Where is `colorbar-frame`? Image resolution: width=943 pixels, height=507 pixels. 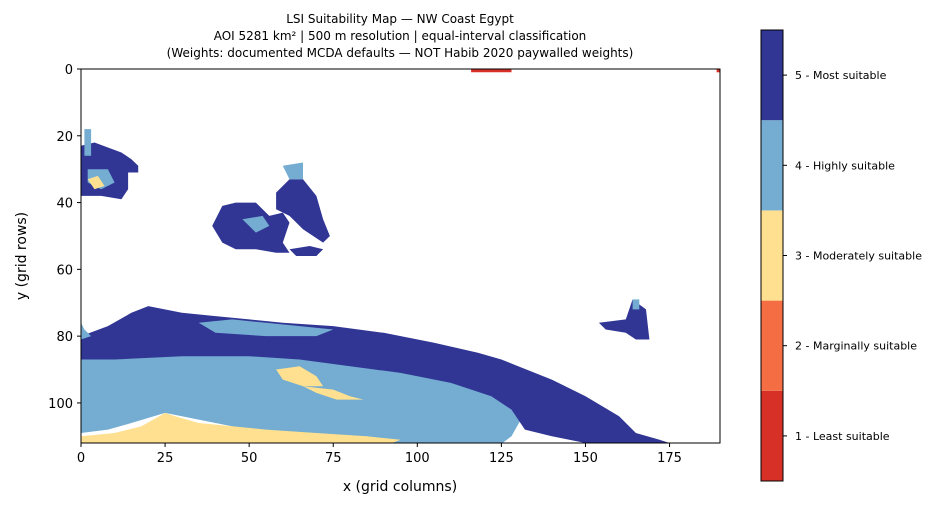
colorbar-frame is located at coordinates (772, 255).